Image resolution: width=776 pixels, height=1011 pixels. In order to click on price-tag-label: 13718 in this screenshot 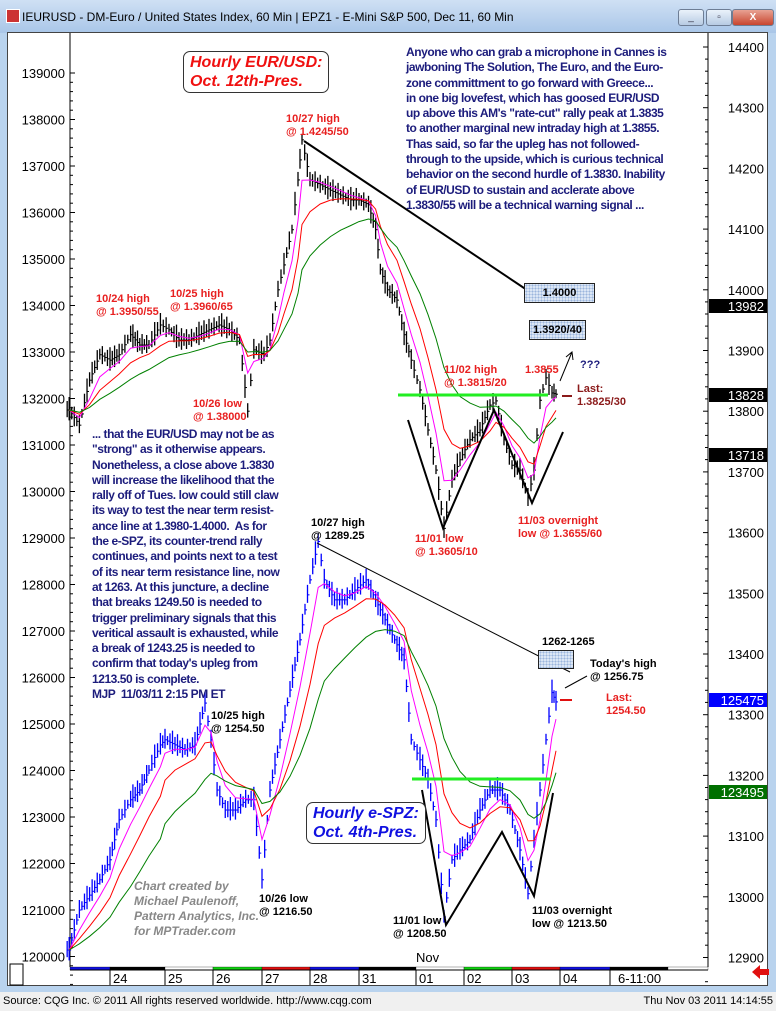, I will do `click(746, 455)`.